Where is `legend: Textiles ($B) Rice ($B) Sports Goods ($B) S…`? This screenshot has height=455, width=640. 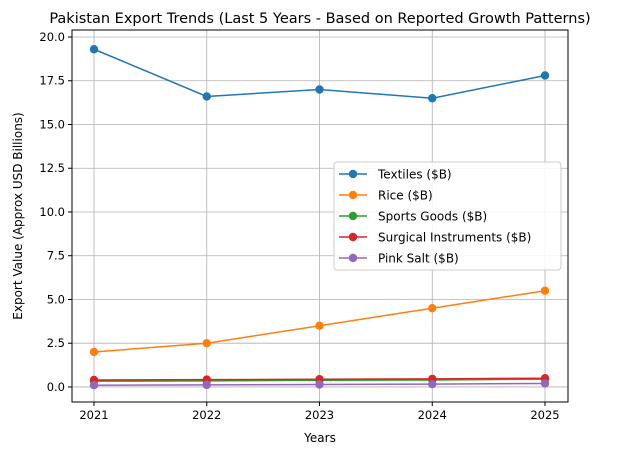 legend: Textiles ($B) Rice ($B) Sports Goods ($B) S… is located at coordinates (447, 216).